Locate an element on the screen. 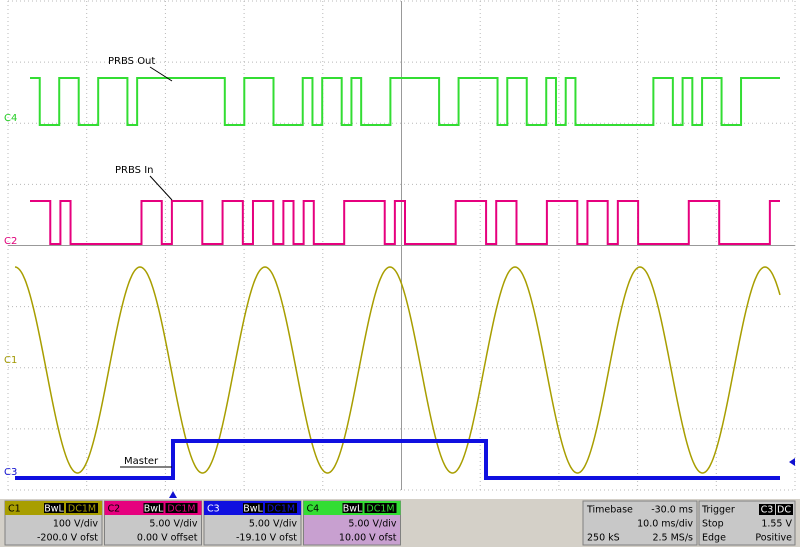  box is located at coordinates (640, 523).